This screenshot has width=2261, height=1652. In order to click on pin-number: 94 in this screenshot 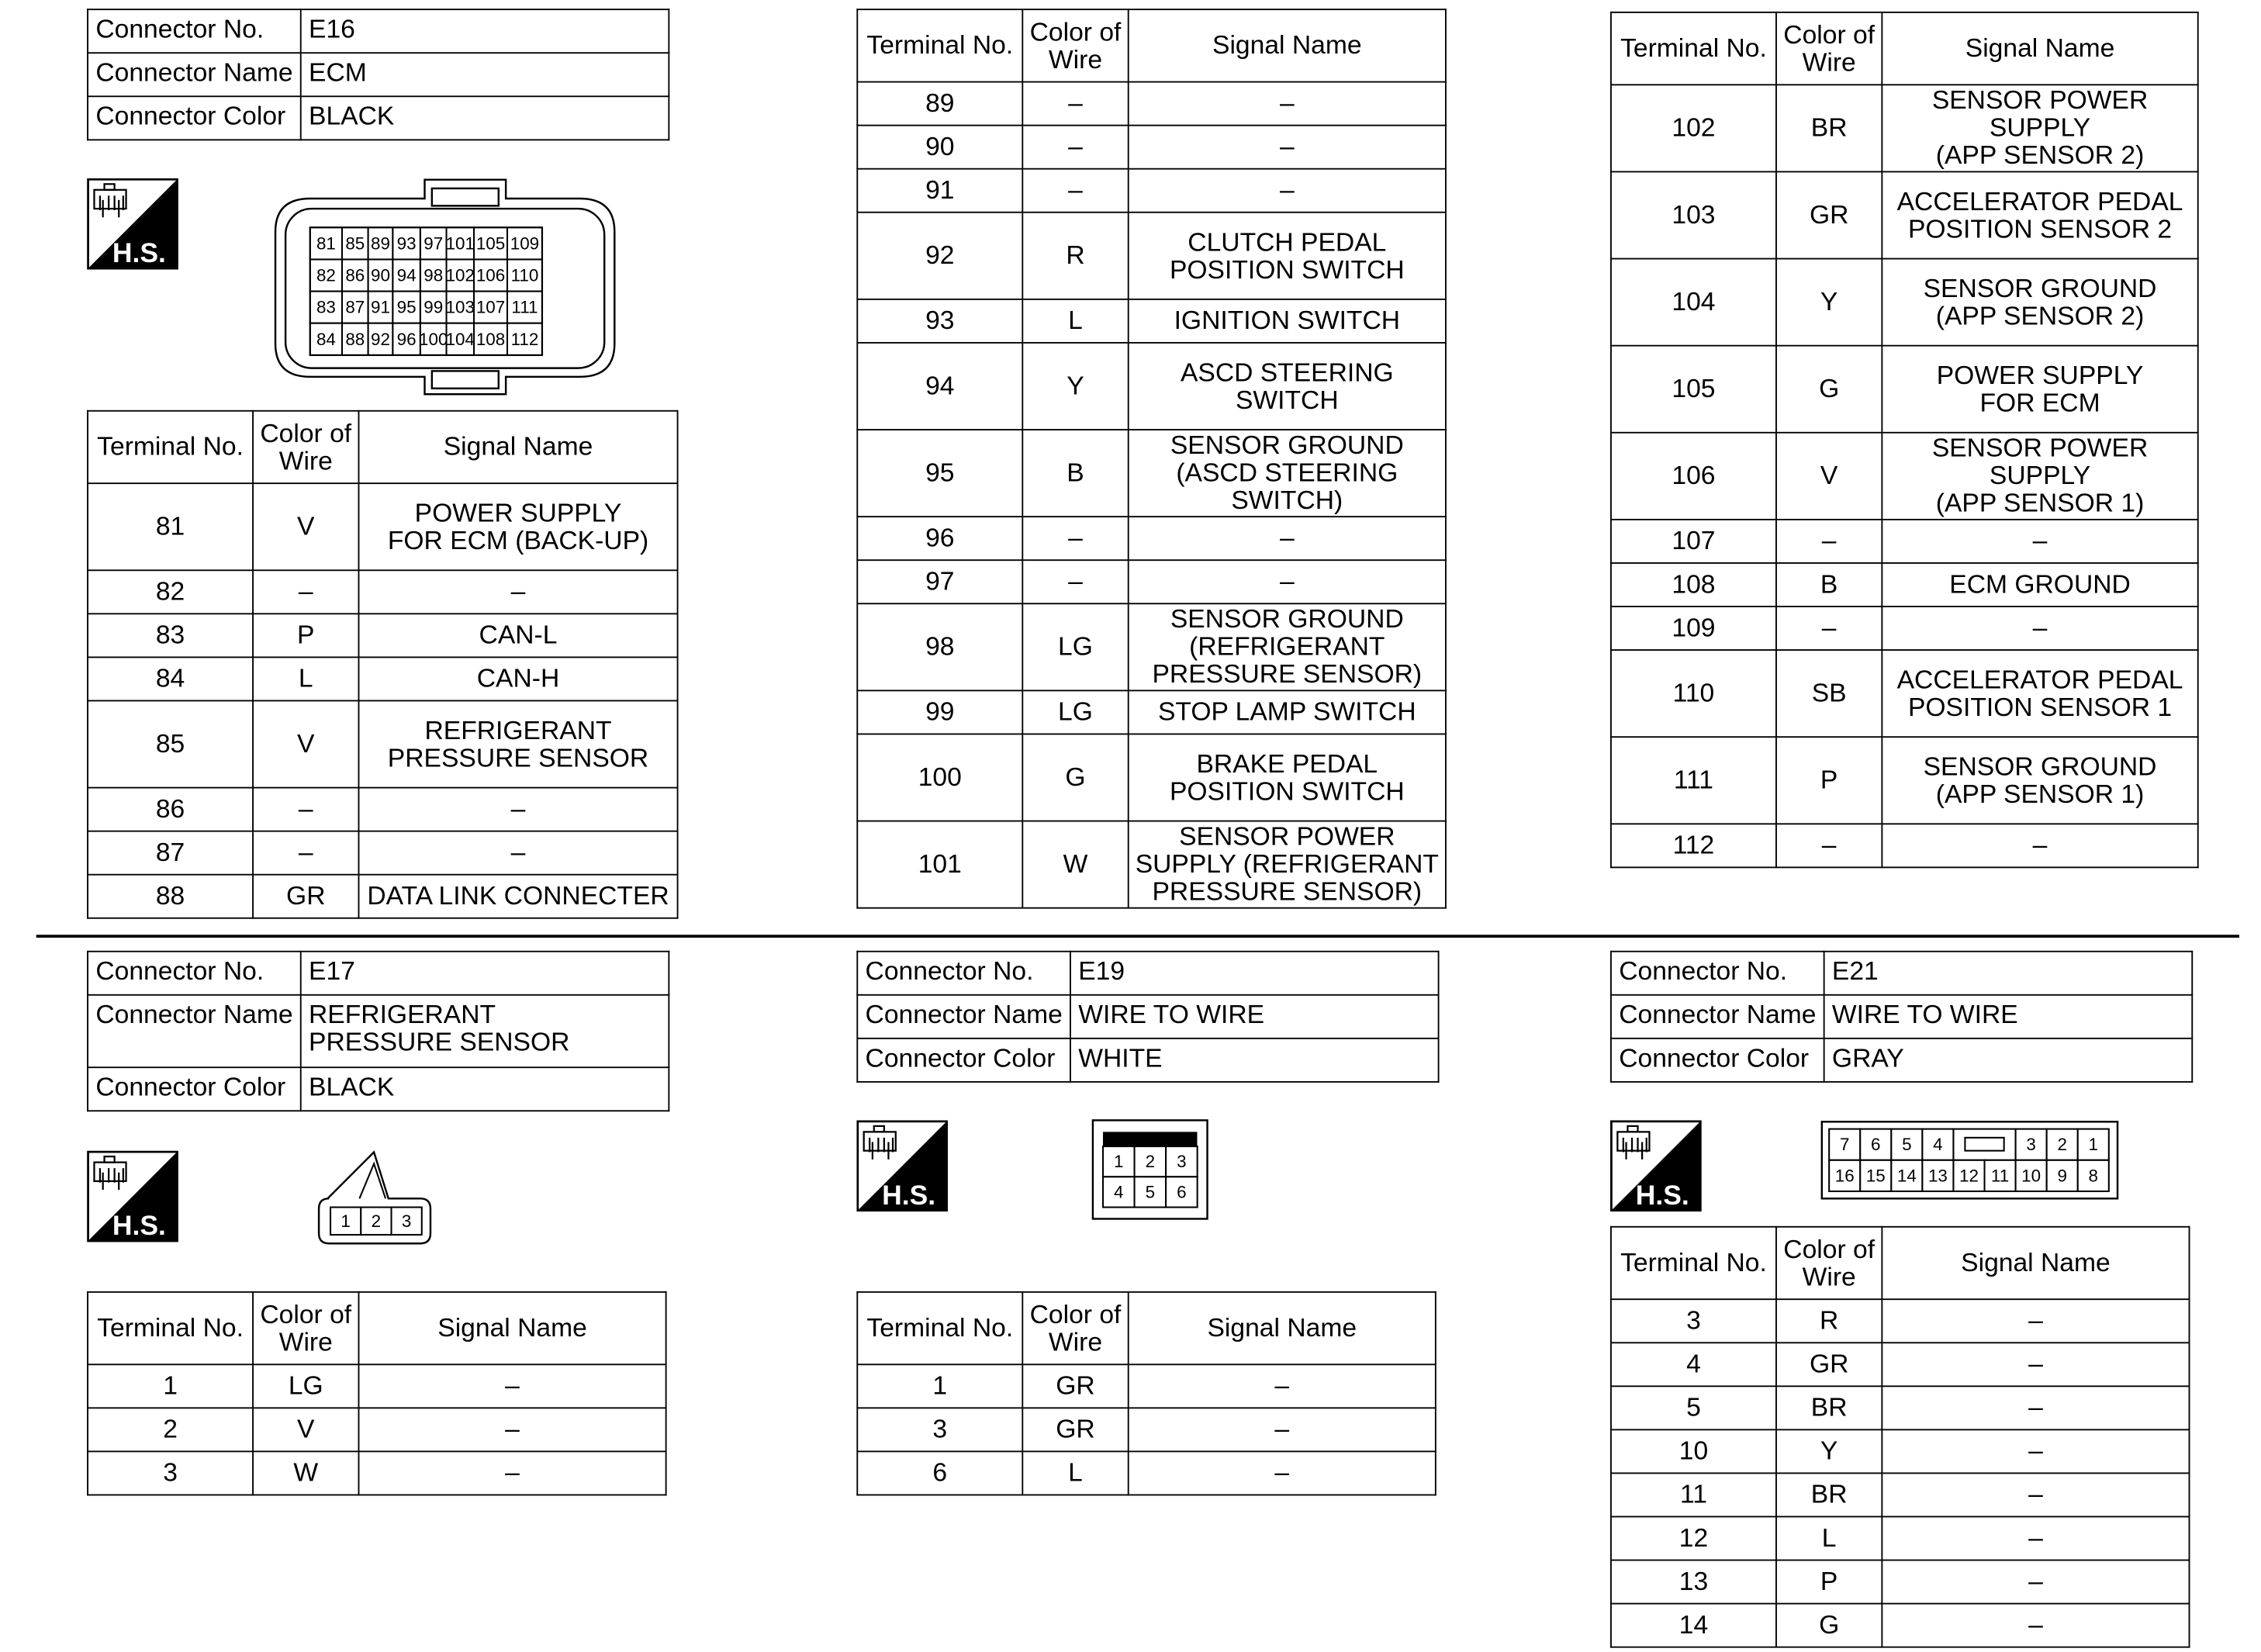, I will do `click(407, 275)`.